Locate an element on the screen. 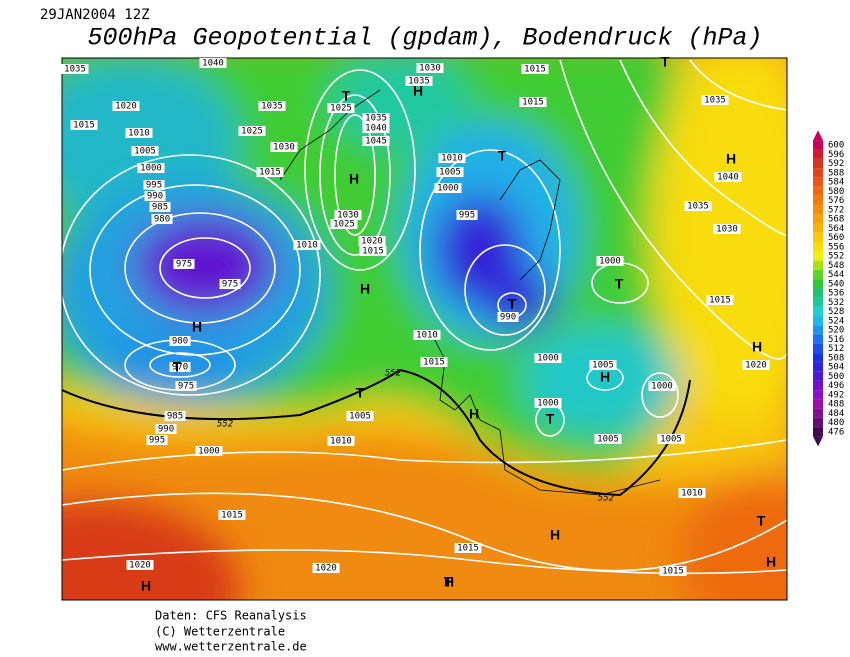 This screenshot has height=657, width=850. legend-label: 592 is located at coordinates (836, 164).